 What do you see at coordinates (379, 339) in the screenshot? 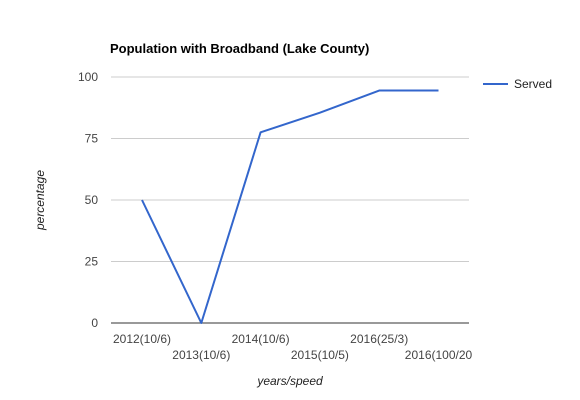
I see `x-tick-label: 2016(25/3)` at bounding box center [379, 339].